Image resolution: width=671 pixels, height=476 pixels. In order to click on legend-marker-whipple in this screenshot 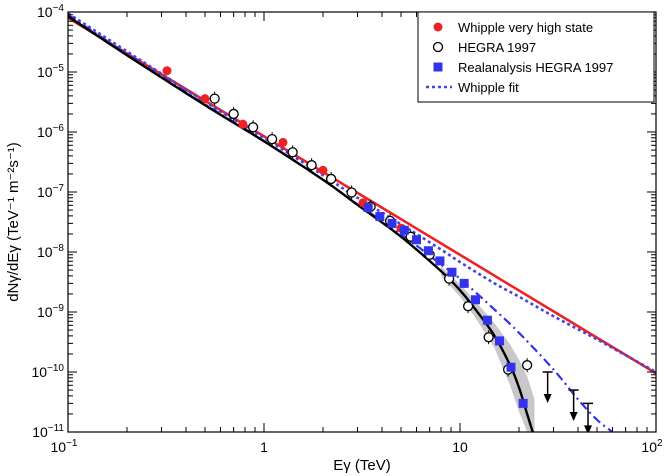, I will do `click(438, 27)`.